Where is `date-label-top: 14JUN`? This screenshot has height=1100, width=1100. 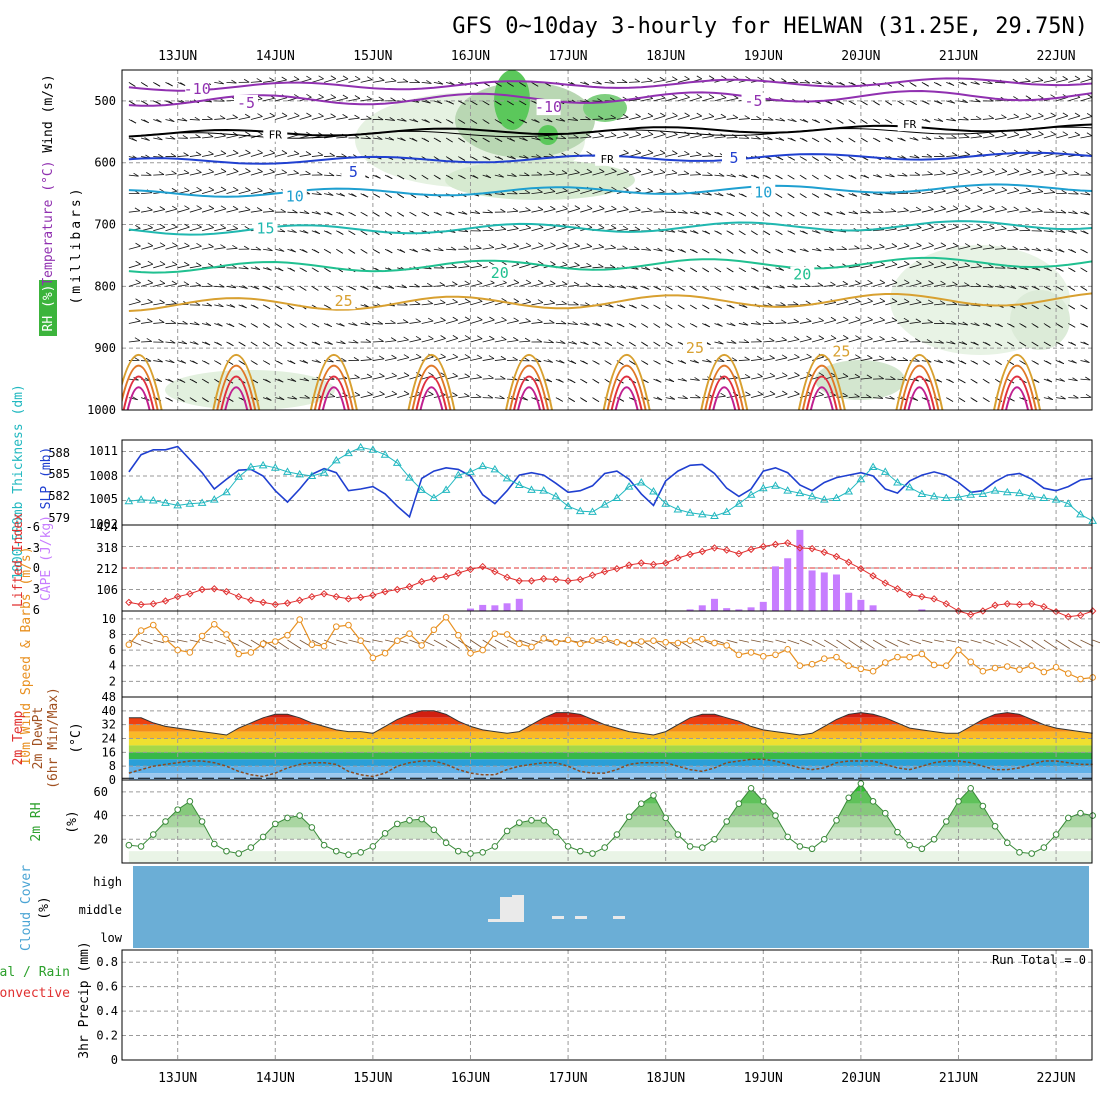 date-label-top: 14JUN is located at coordinates (275, 56).